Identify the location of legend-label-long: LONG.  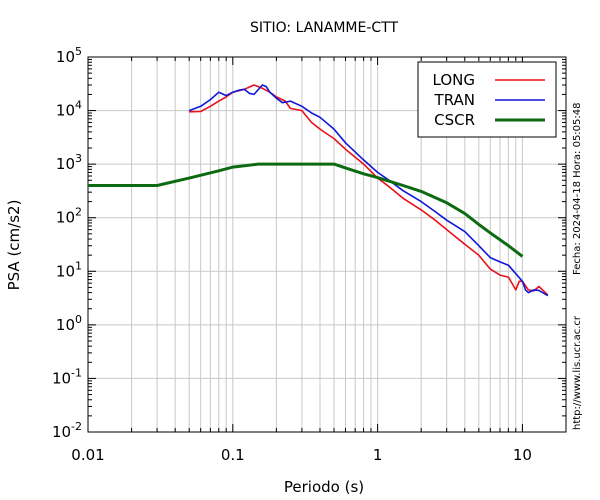
(454, 80).